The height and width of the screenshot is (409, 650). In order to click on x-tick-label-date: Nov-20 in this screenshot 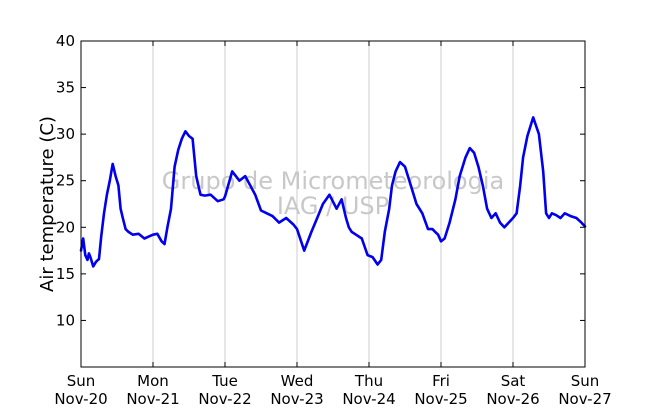, I will do `click(80, 399)`.